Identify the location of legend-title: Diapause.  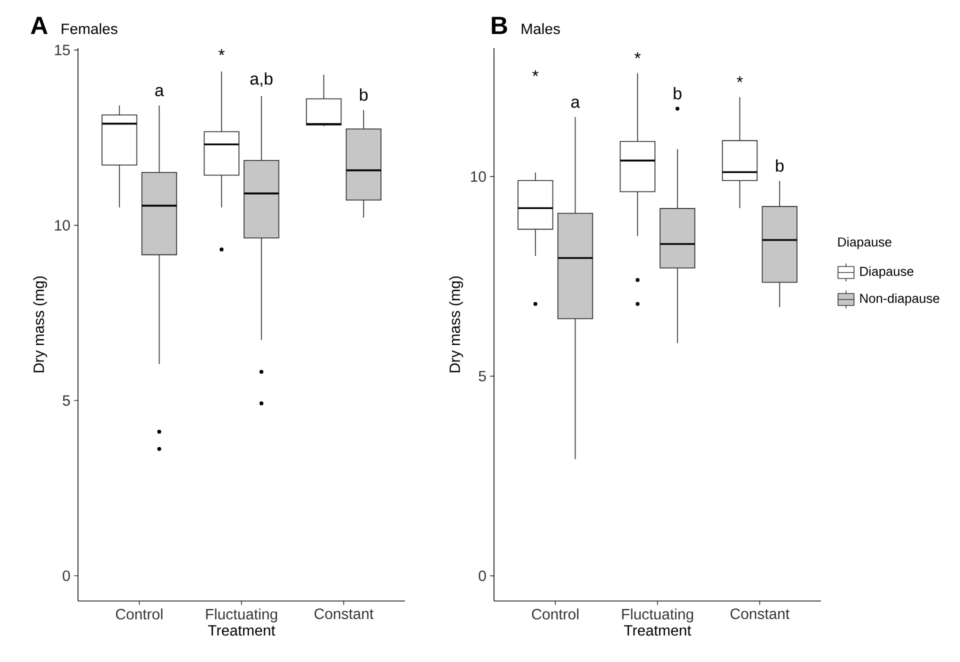
(865, 243).